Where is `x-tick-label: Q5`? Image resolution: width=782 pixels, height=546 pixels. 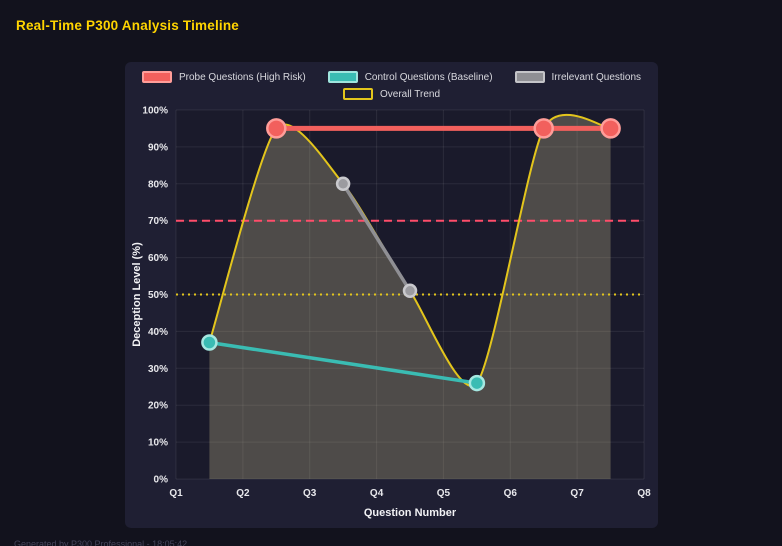
x-tick-label: Q5 is located at coordinates (444, 493).